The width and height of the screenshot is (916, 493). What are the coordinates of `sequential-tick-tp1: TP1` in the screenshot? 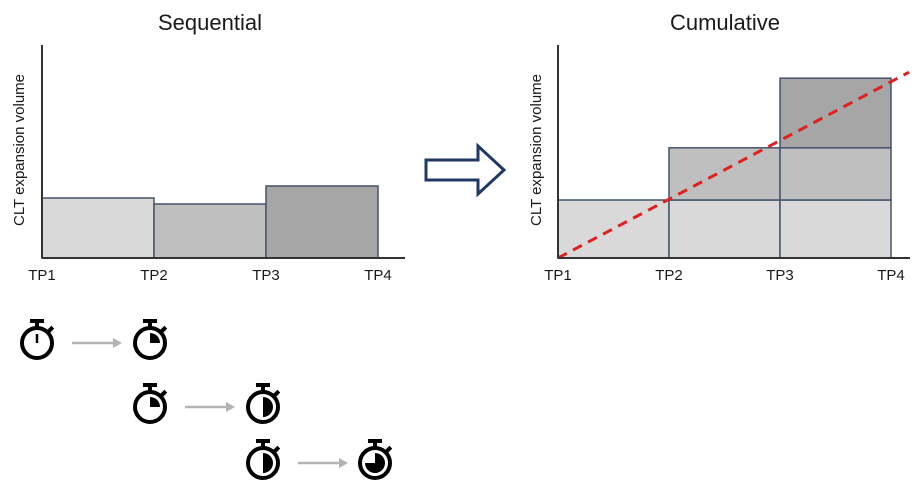 It's located at (42, 275).